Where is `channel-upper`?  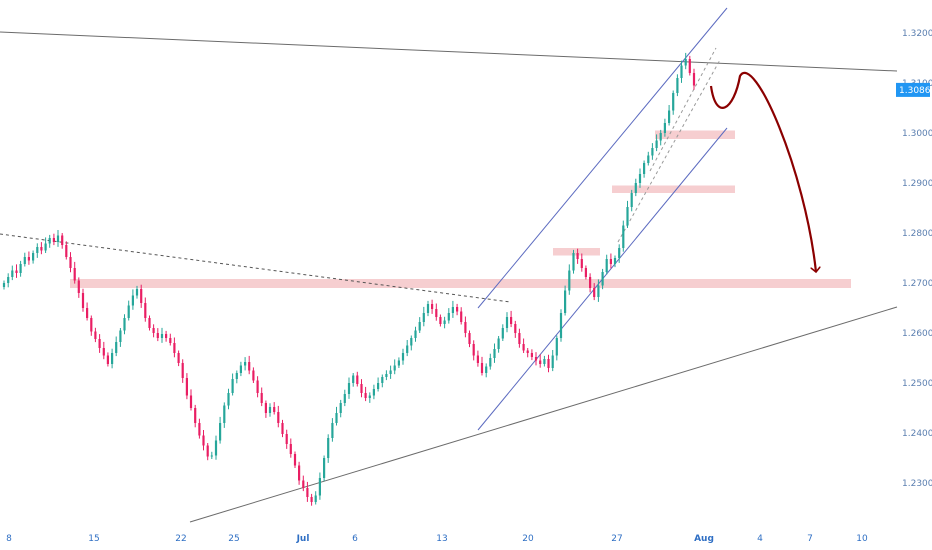
channel-upper is located at coordinates (602, 158).